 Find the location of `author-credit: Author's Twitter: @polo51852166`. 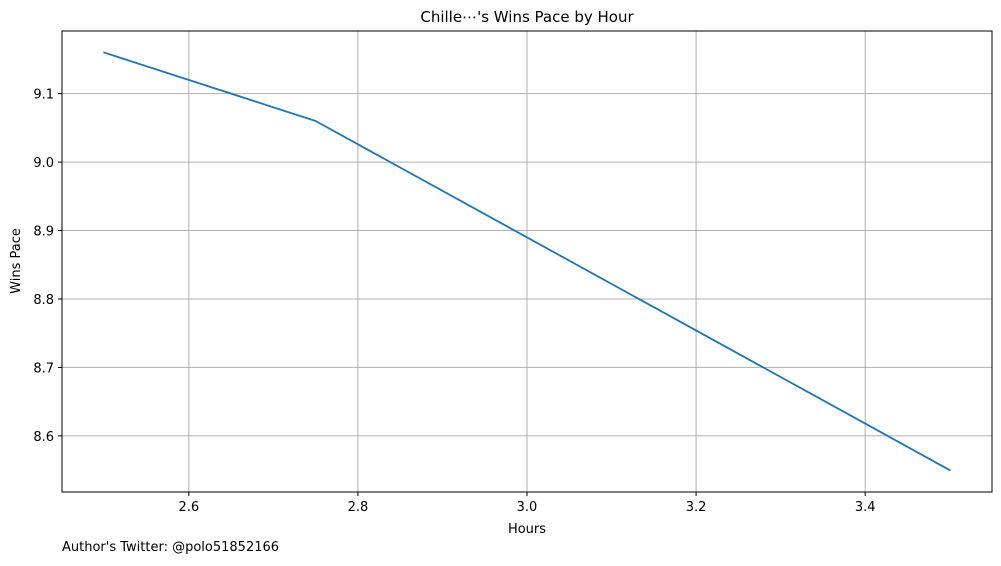

author-credit: Author's Twitter: @polo51852166 is located at coordinates (170, 547).